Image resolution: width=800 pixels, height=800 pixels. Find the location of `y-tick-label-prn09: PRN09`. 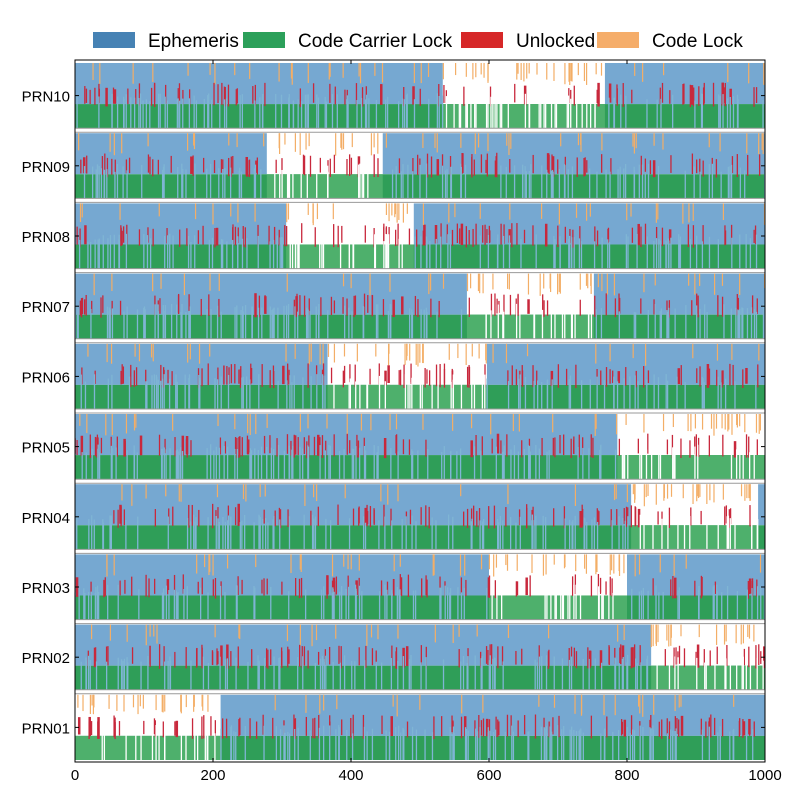

y-tick-label-prn09: PRN09 is located at coordinates (46, 167).